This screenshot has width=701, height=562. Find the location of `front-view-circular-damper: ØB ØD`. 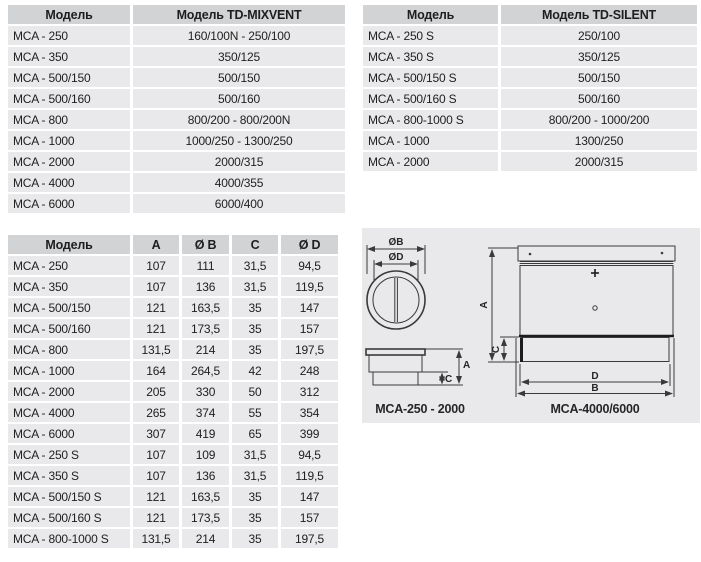

front-view-circular-damper: ØB ØD is located at coordinates (396, 283).